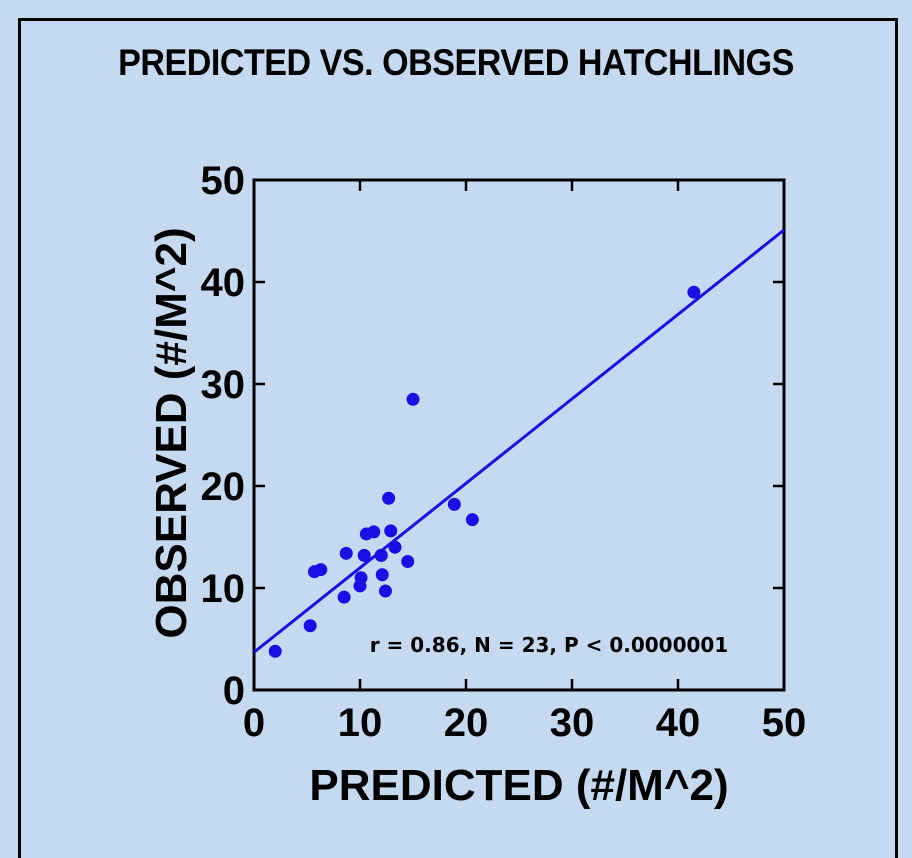  Describe the element at coordinates (678, 723) in the screenshot. I see `x-tick-label: 40` at that location.